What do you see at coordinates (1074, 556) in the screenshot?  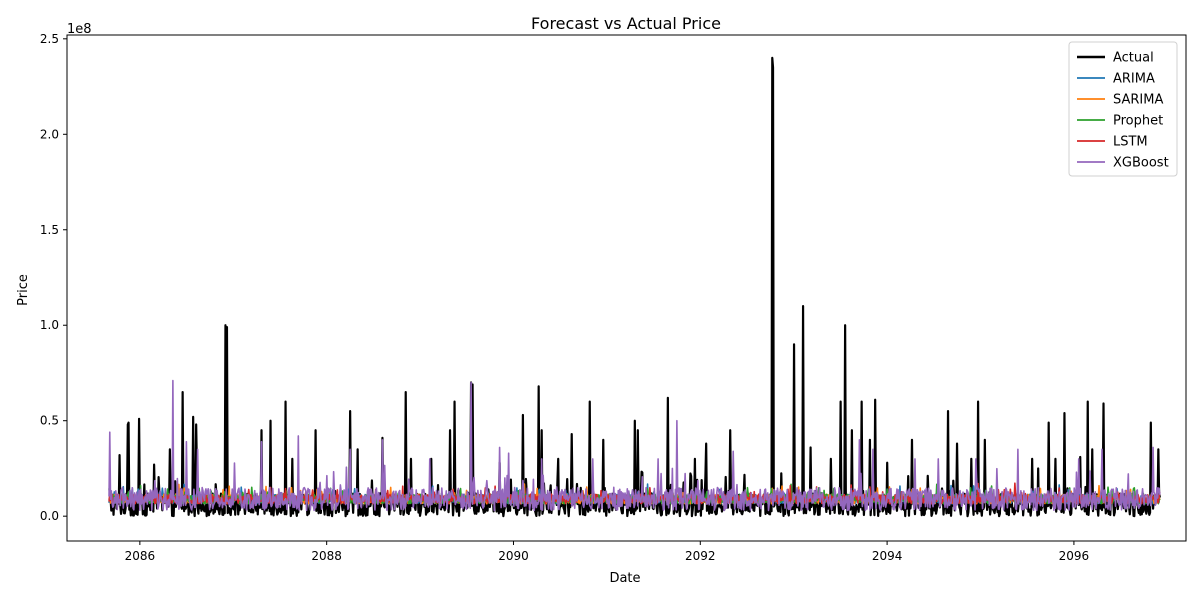 I see `x-tick-label: 2096` at bounding box center [1074, 556].